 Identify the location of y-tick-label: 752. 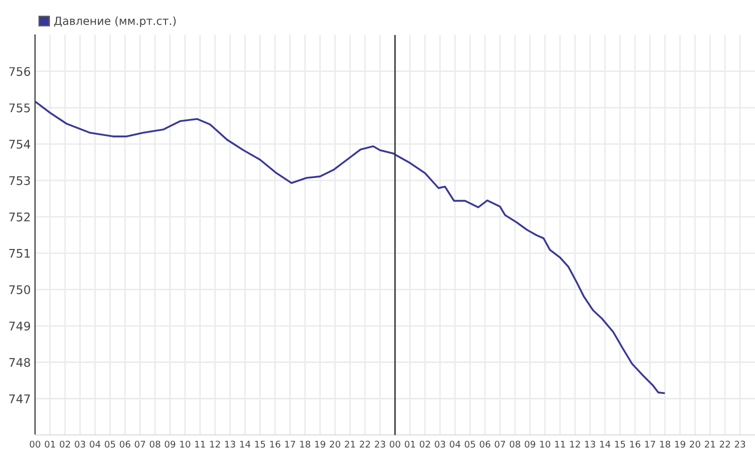
(19, 217).